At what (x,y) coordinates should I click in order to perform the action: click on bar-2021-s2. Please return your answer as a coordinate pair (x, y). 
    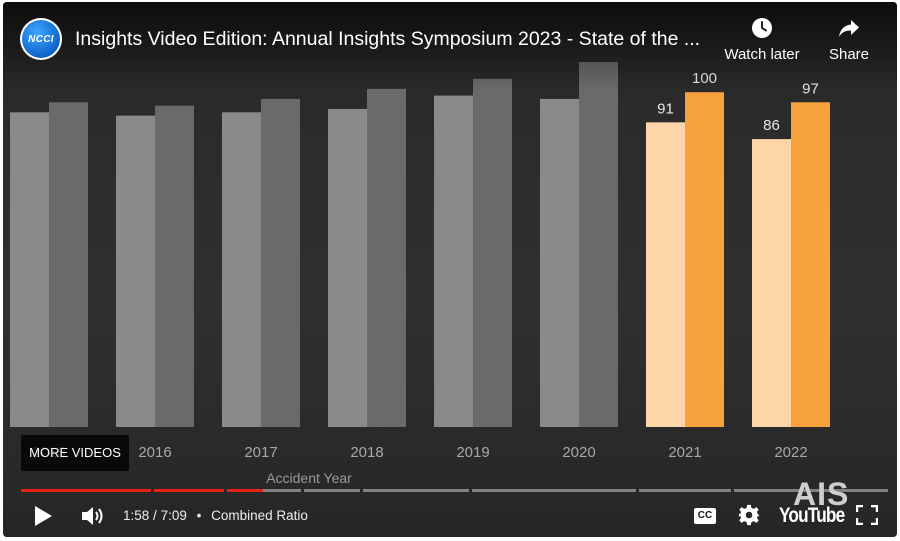
    Looking at the image, I should click on (704, 259).